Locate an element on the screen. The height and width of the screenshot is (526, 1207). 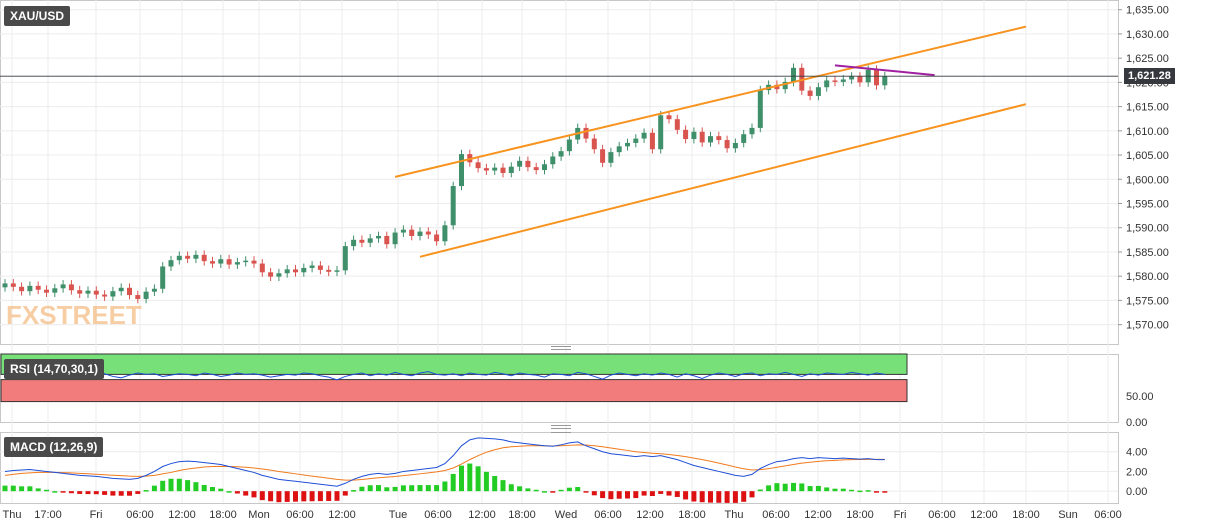
x-tick-label: Wed is located at coordinates (566, 515).